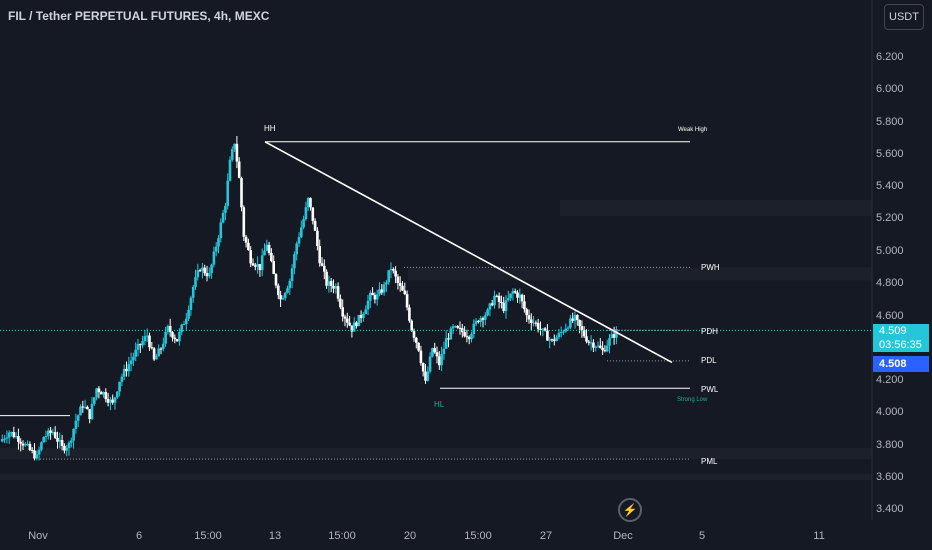 This screenshot has width=932, height=550. Describe the element at coordinates (890, 122) in the screenshot. I see `y-tick: 5.800` at that location.